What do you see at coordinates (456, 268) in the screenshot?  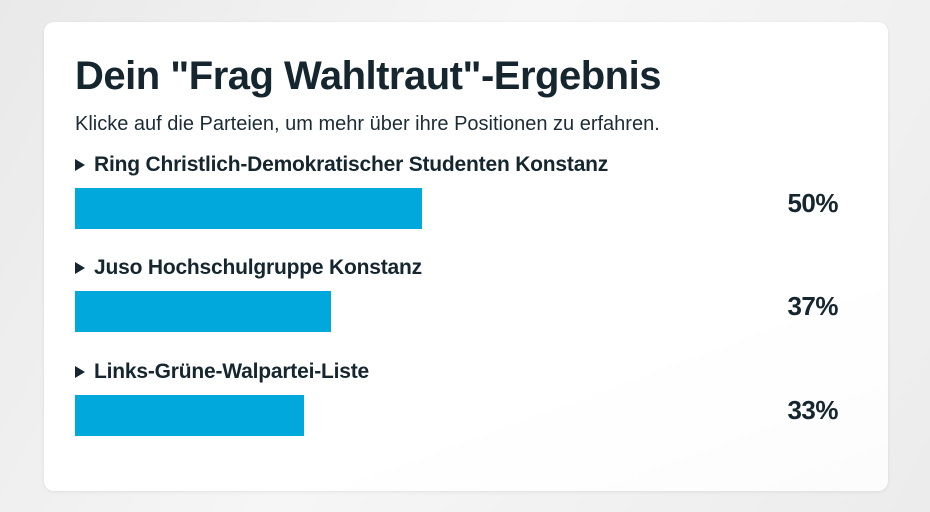 I see `party-toggle: Juso Hochschulgruppe Konstanz` at bounding box center [456, 268].